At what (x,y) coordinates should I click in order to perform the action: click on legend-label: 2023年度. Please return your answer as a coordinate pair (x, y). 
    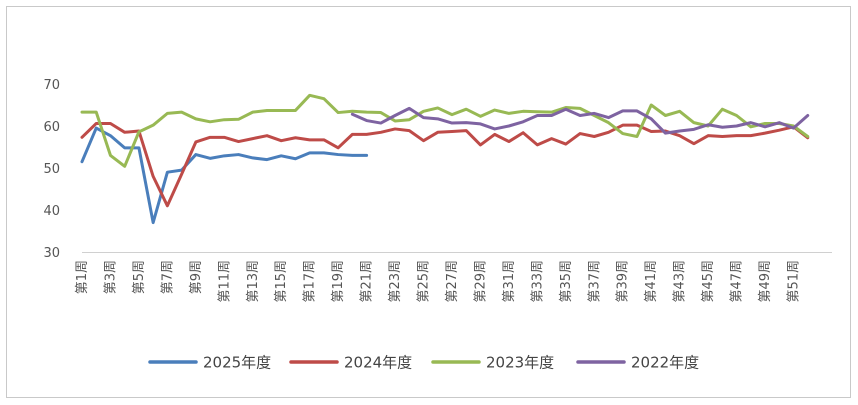
    Looking at the image, I should click on (520, 363).